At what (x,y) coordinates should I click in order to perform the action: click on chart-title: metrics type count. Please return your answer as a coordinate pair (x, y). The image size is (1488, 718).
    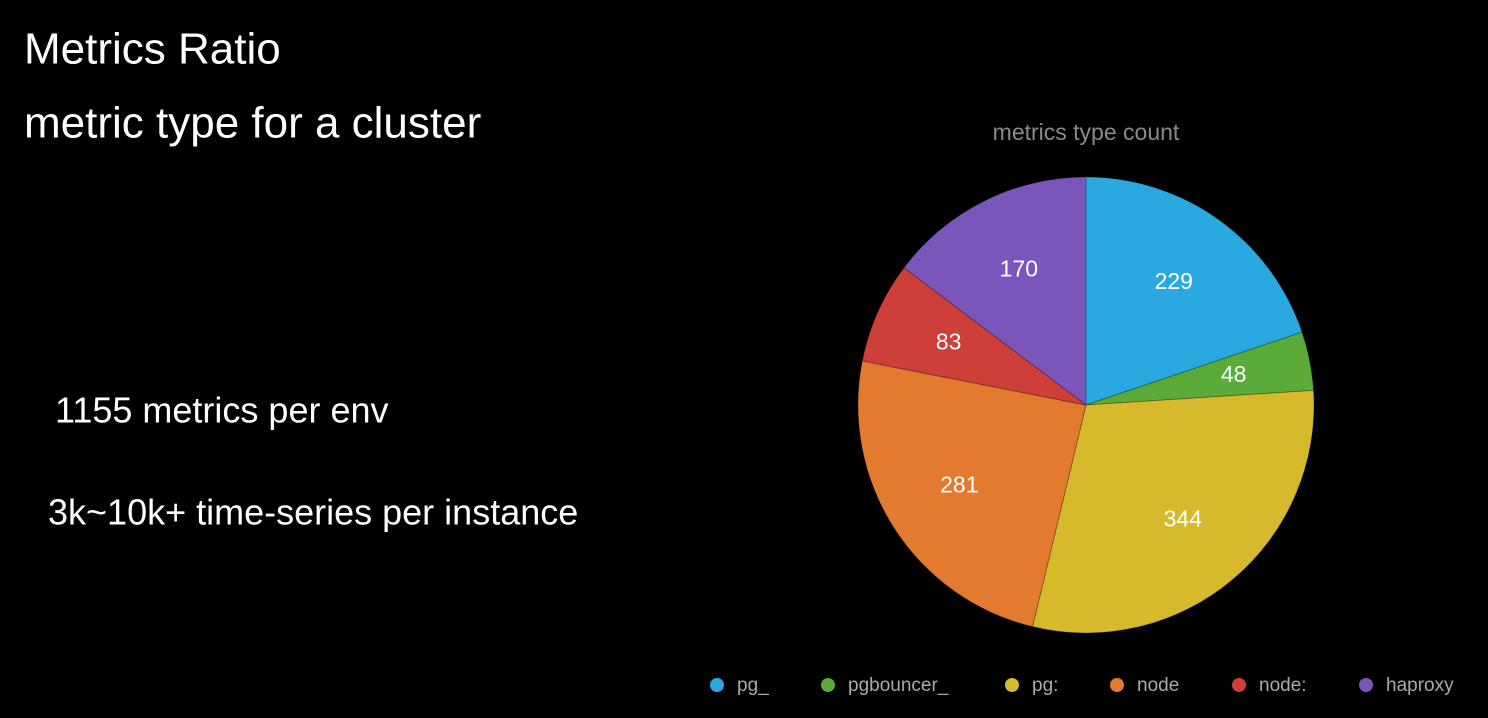
    Looking at the image, I should click on (1086, 132).